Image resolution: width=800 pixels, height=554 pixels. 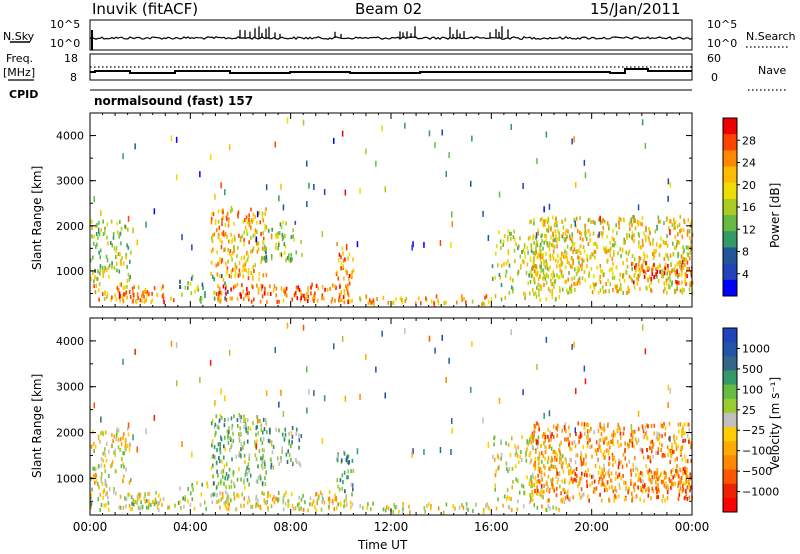 What do you see at coordinates (730, 175) in the screenshot?
I see `colorbar-swatch` at bounding box center [730, 175].